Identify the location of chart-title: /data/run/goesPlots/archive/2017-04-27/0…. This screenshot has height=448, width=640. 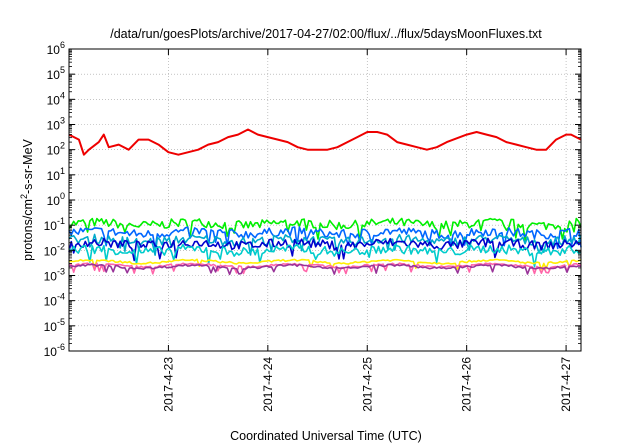
(326, 34).